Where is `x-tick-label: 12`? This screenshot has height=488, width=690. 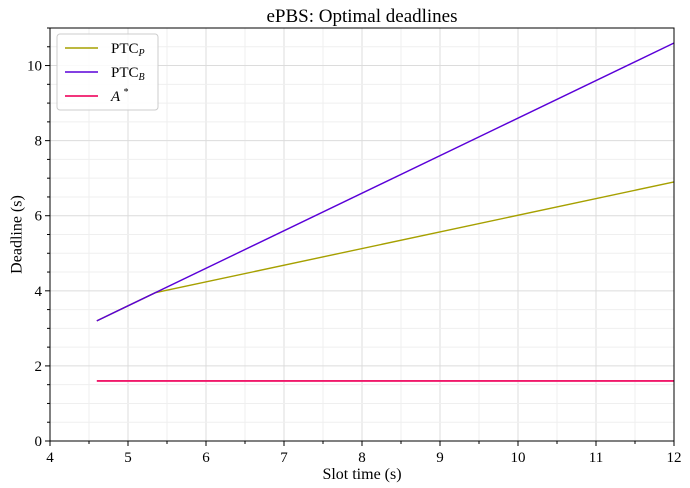
x-tick-label: 12 is located at coordinates (674, 458).